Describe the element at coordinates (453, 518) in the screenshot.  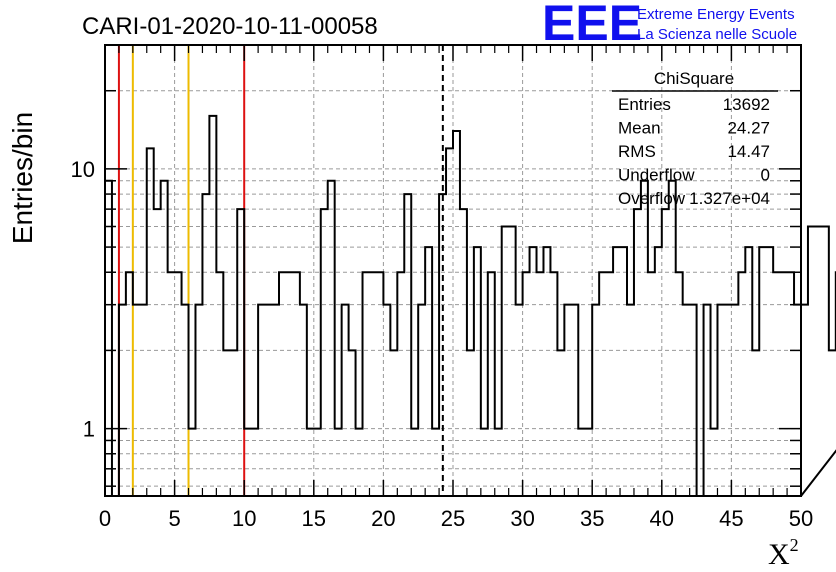
I see `x-tick-label: 25` at that location.